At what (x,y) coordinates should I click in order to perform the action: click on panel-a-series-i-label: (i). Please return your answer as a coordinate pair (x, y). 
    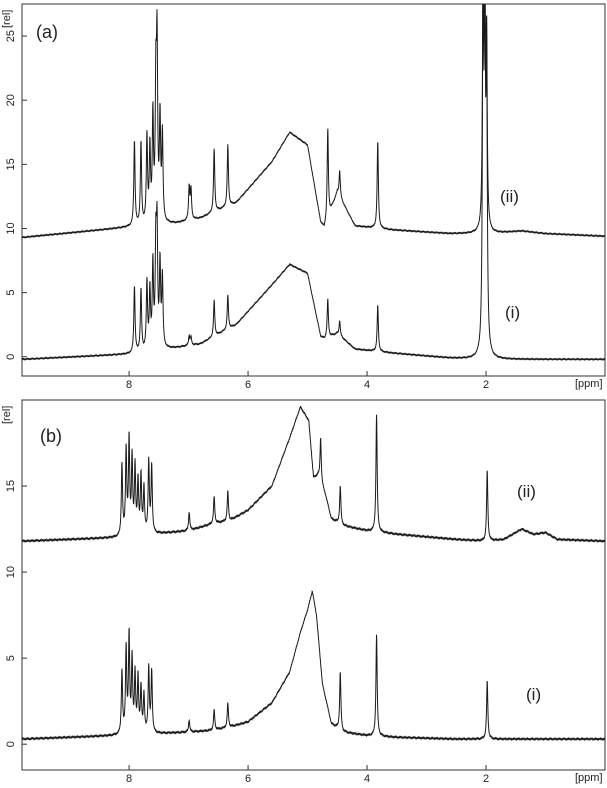
    Looking at the image, I should click on (512, 312).